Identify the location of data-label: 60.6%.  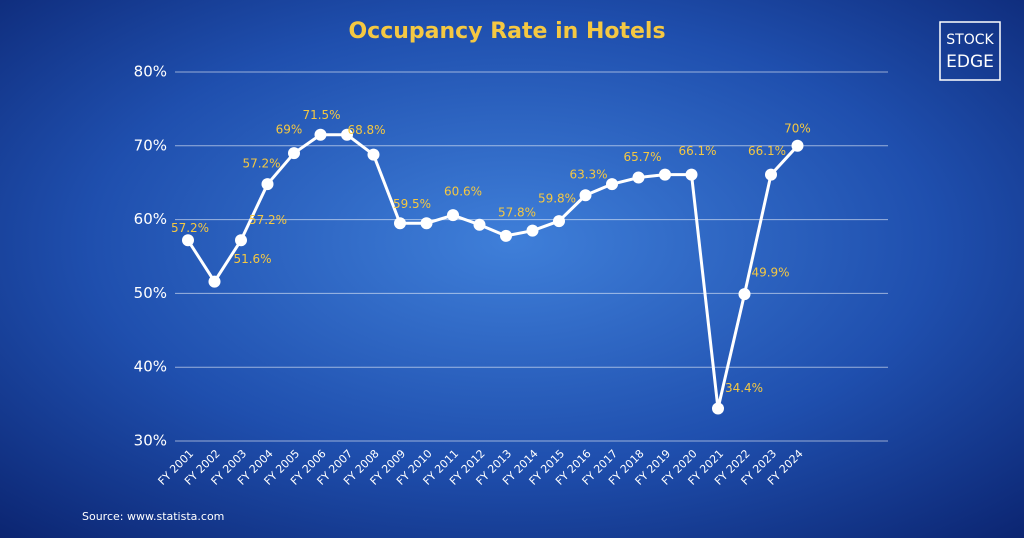
(463, 192).